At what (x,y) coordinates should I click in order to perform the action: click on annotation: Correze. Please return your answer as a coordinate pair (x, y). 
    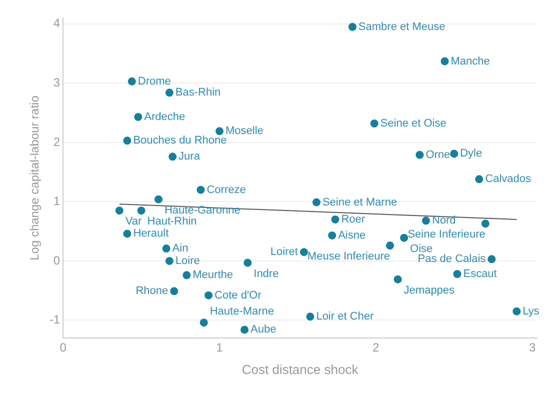
    Looking at the image, I should click on (226, 190).